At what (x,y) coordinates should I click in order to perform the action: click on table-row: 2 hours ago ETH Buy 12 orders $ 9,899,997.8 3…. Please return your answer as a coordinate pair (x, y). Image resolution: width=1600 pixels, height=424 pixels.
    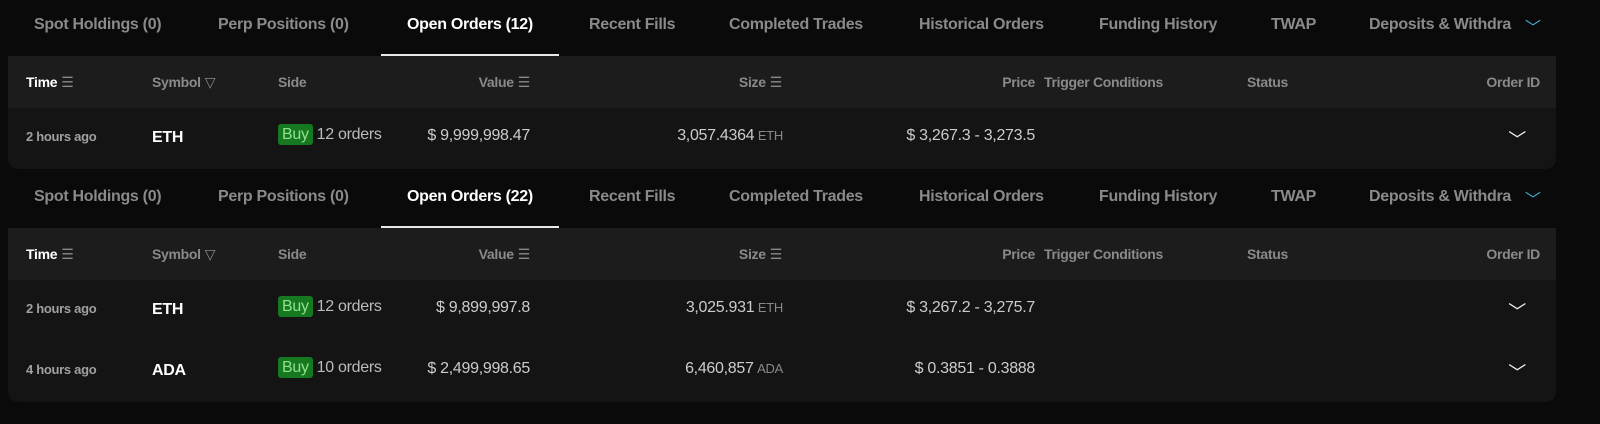
    Looking at the image, I should click on (782, 310).